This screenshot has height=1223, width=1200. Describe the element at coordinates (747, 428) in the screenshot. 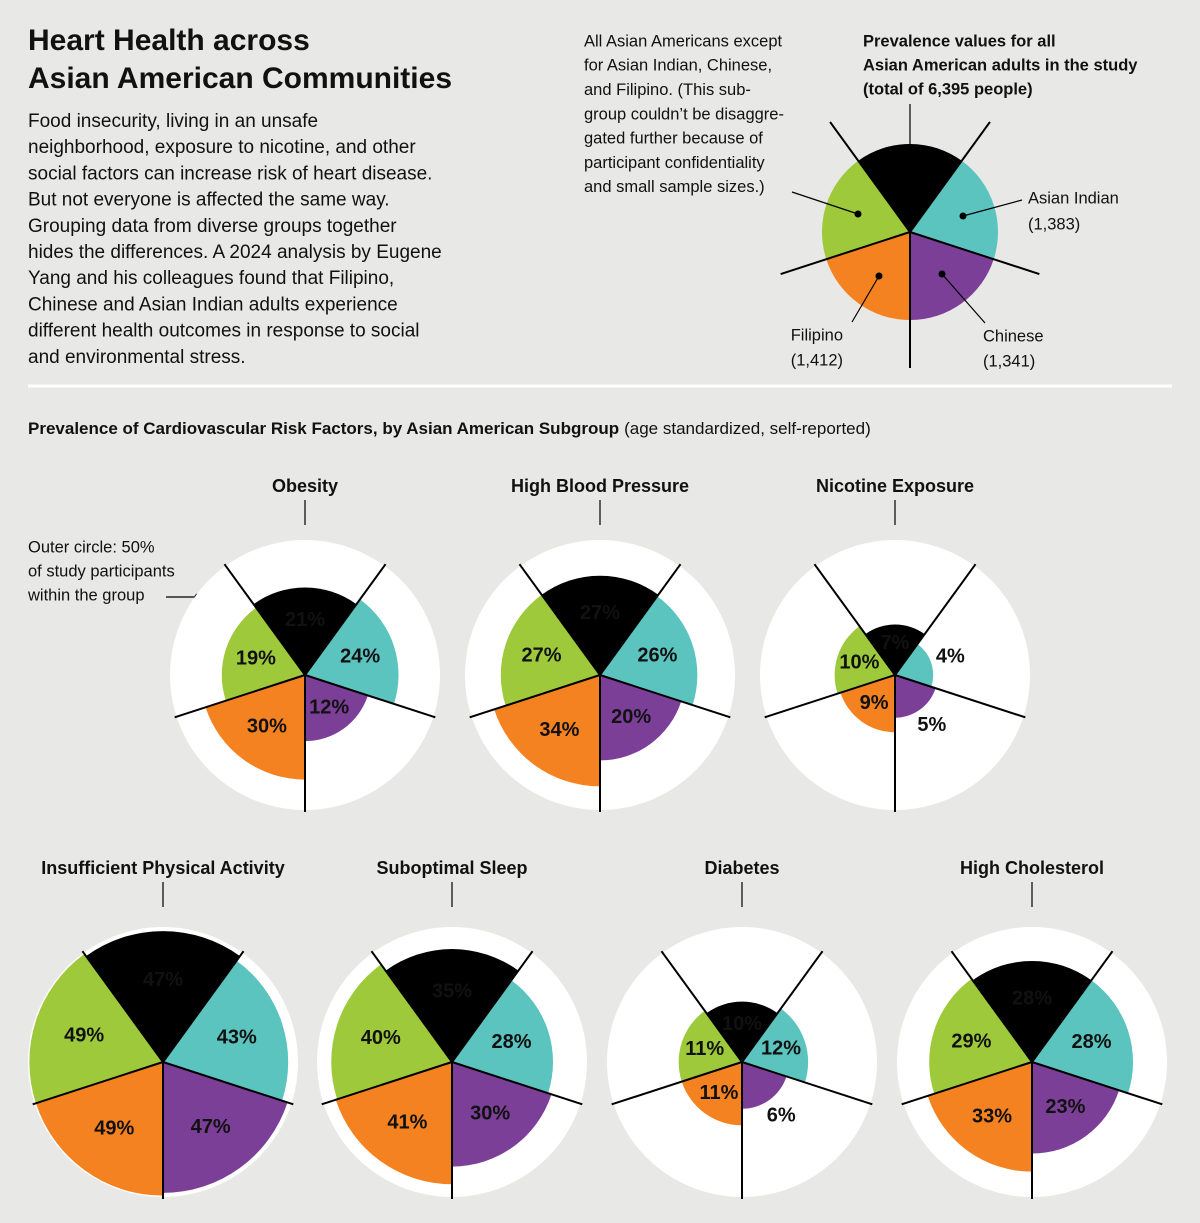

I see `section-title-note: (age standardized, self-reported)` at that location.